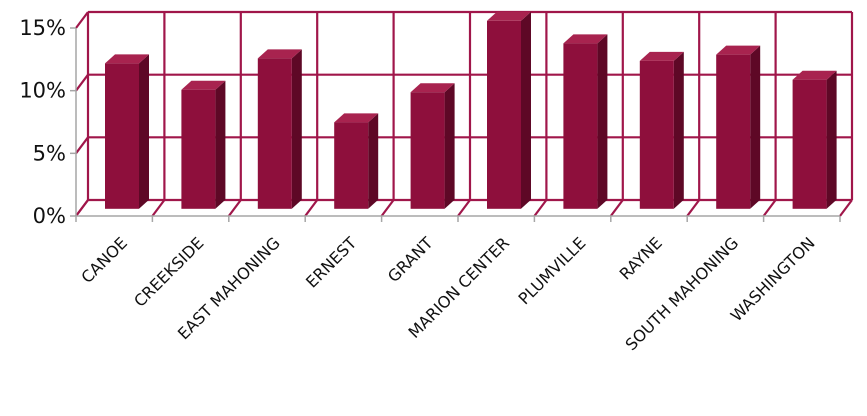  I want to click on x-tick-label: ERNEST, so click(331, 262).